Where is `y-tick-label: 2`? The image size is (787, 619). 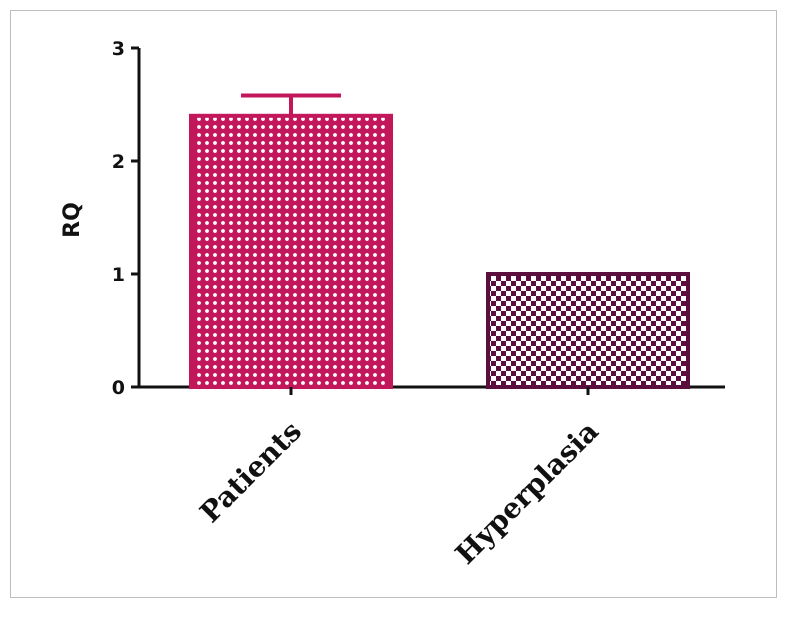
y-tick-label: 2 is located at coordinates (118, 162).